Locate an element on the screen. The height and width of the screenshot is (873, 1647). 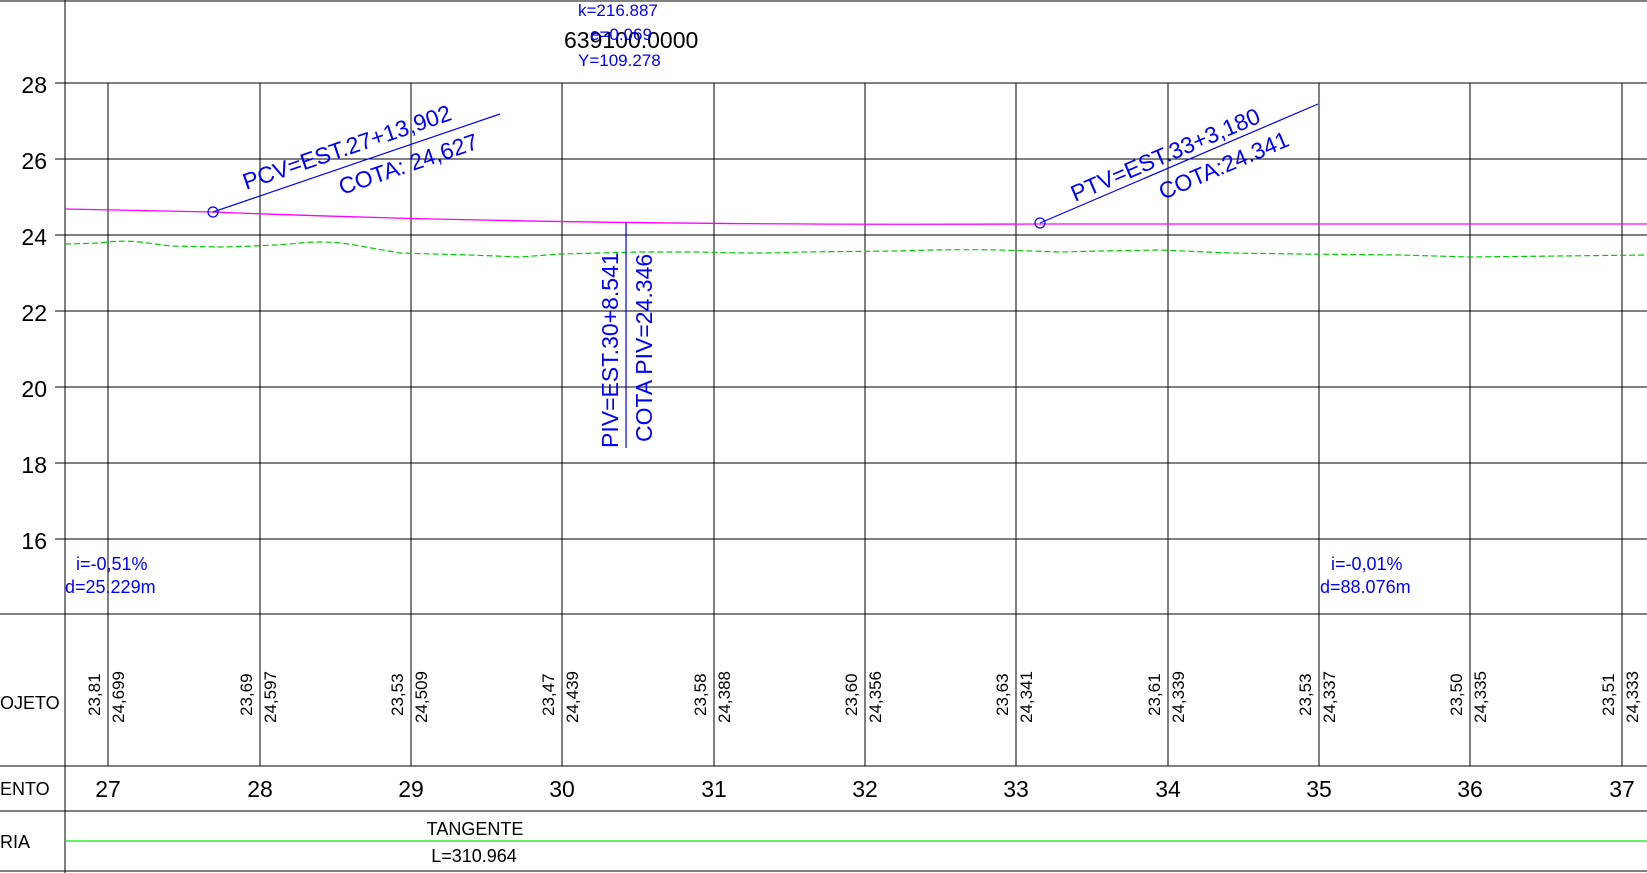
design-value: 24,509 is located at coordinates (421, 697).